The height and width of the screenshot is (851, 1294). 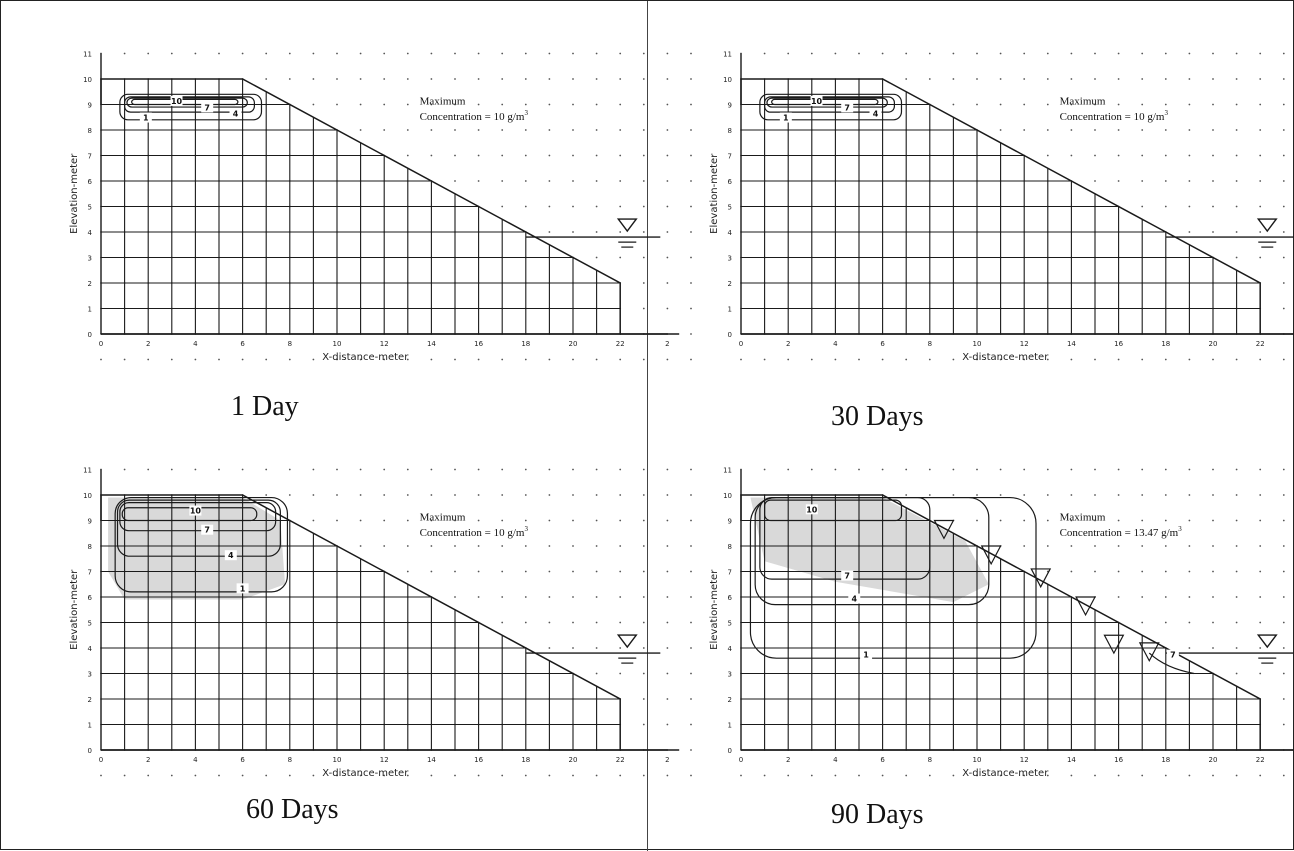 What do you see at coordinates (730, 700) in the screenshot?
I see `y-tick-label: 2` at bounding box center [730, 700].